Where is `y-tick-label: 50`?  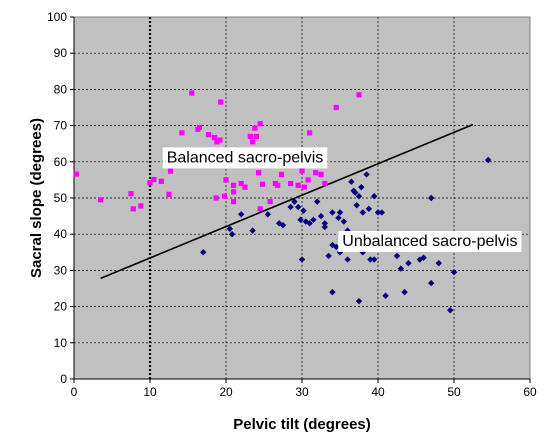 y-tick-label: 50 is located at coordinates (61, 198).